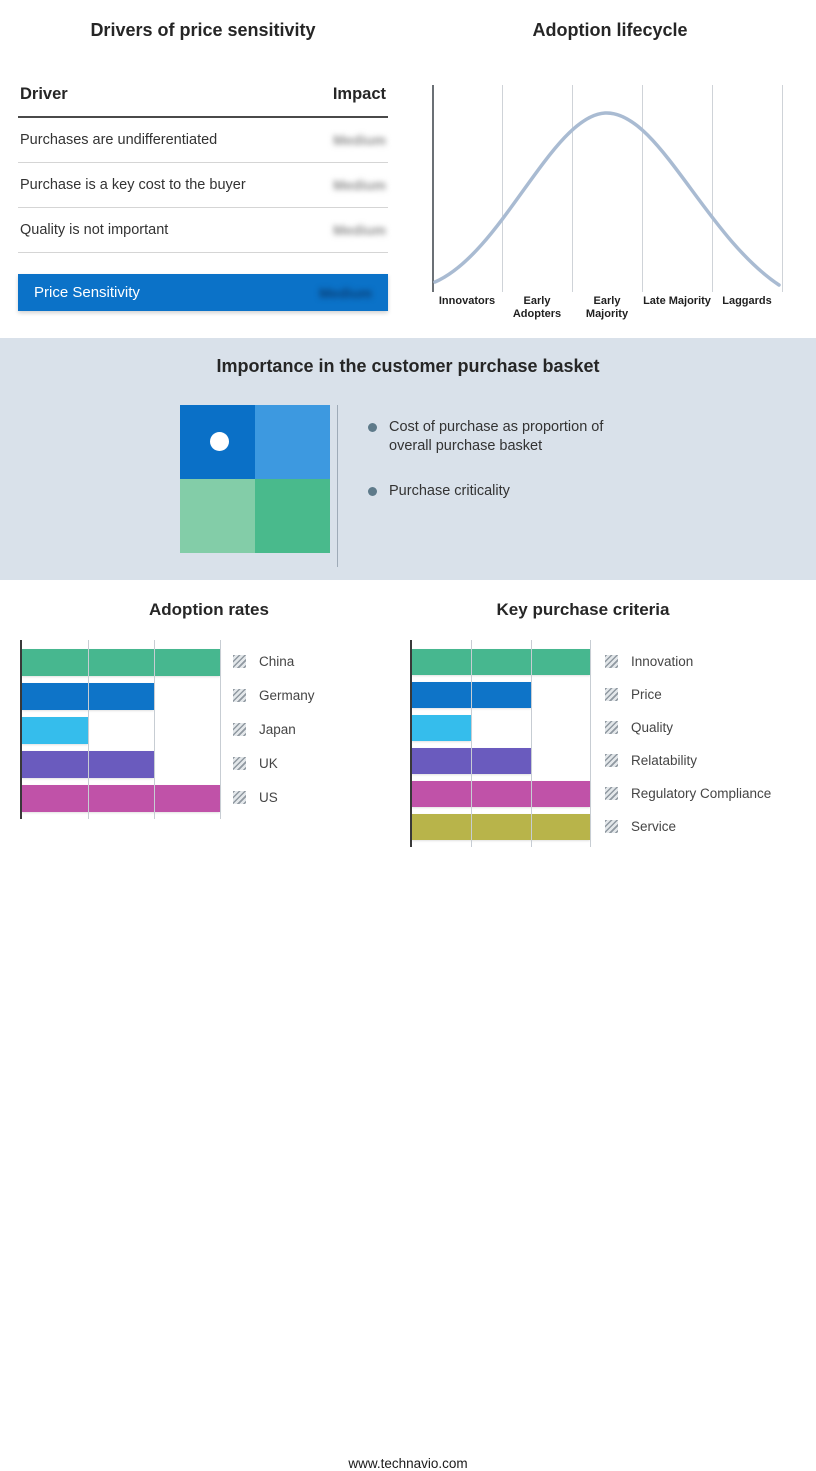  I want to click on legend-item: Innovation, so click(688, 661).